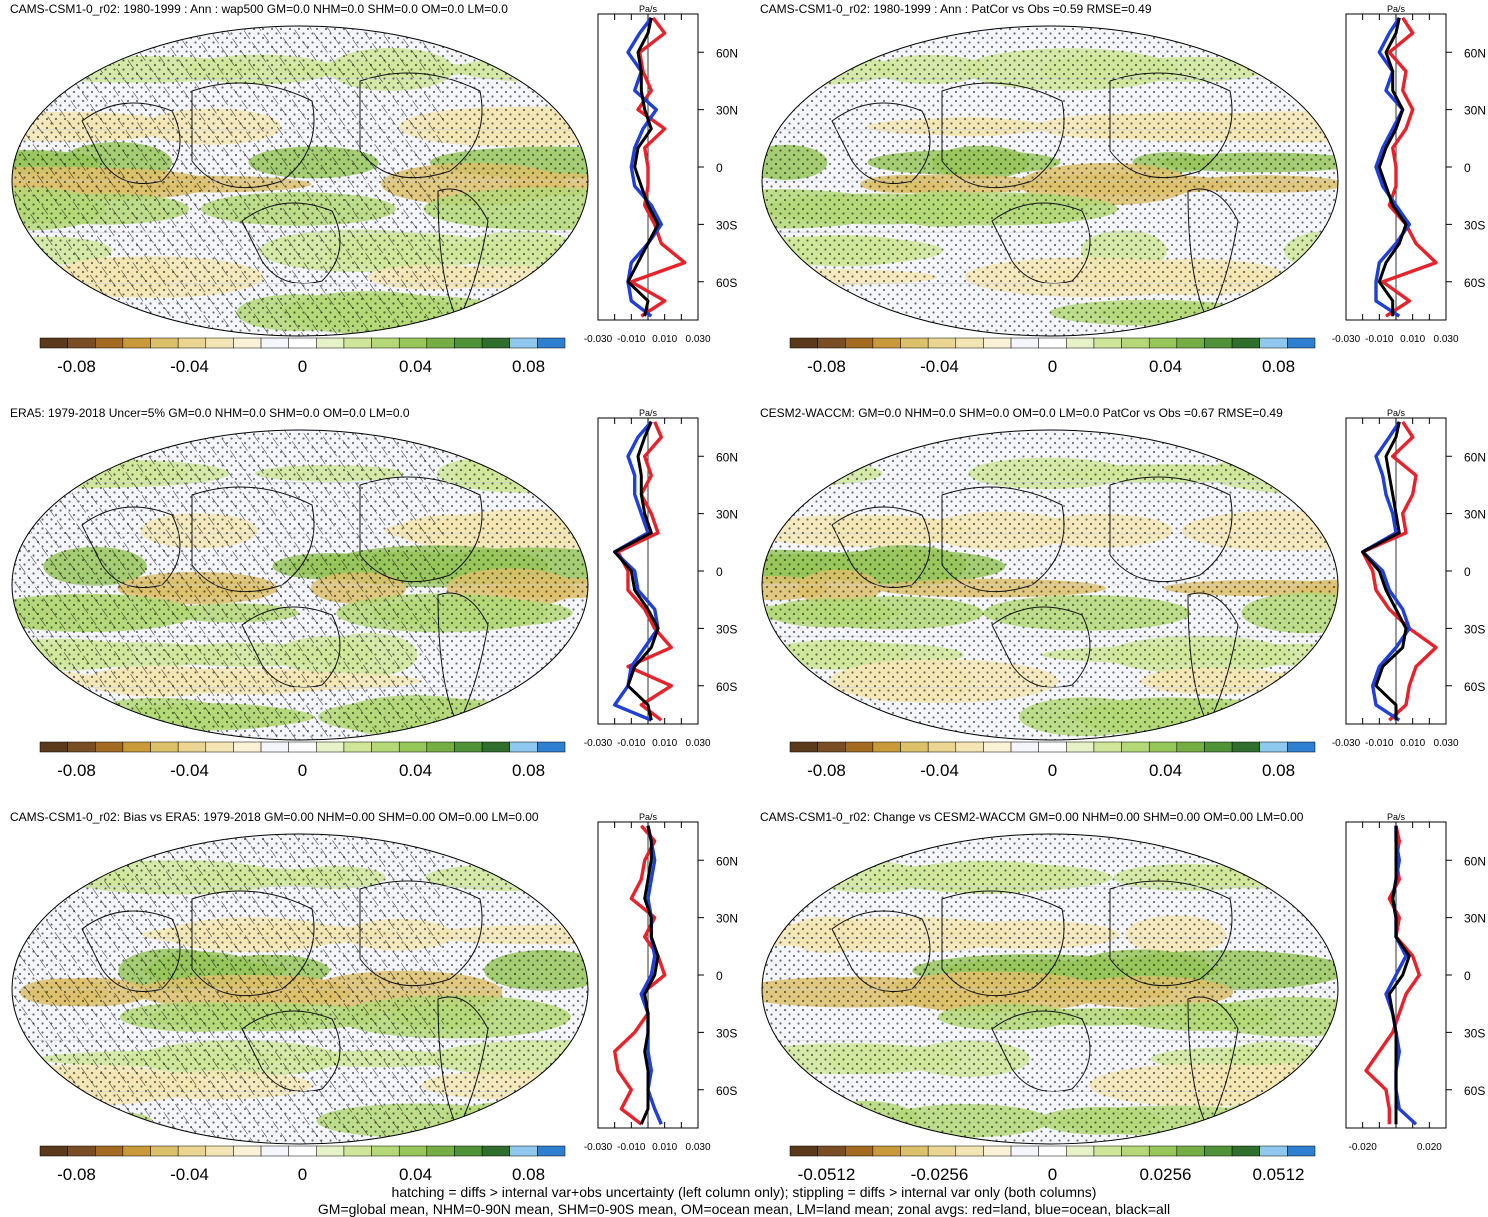 The width and height of the screenshot is (1488, 1217). Describe the element at coordinates (1429, 1147) in the screenshot. I see `x-tick-label: 0.020` at that location.